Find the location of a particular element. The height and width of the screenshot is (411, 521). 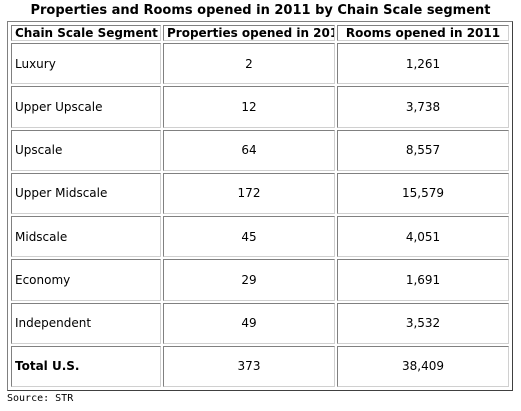

table-row: Independent 49 3,532 is located at coordinates (260, 323).